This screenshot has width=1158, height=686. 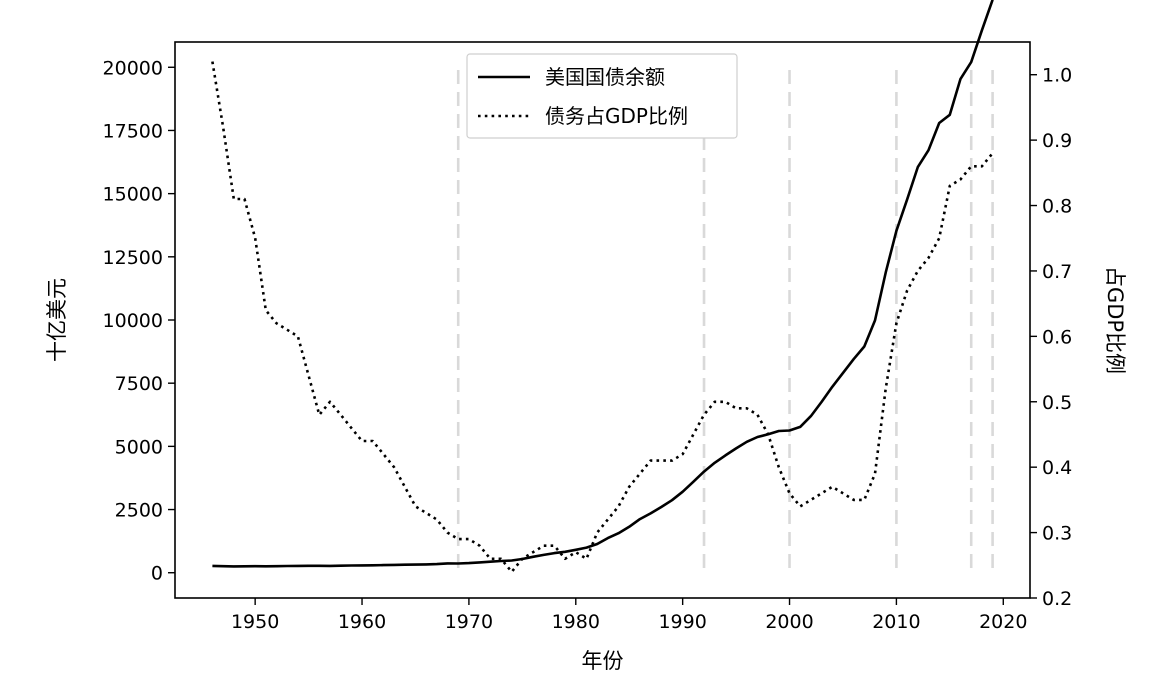 I want to click on legend-label-ratio: 债务占GDP比例, so click(x=616, y=116).